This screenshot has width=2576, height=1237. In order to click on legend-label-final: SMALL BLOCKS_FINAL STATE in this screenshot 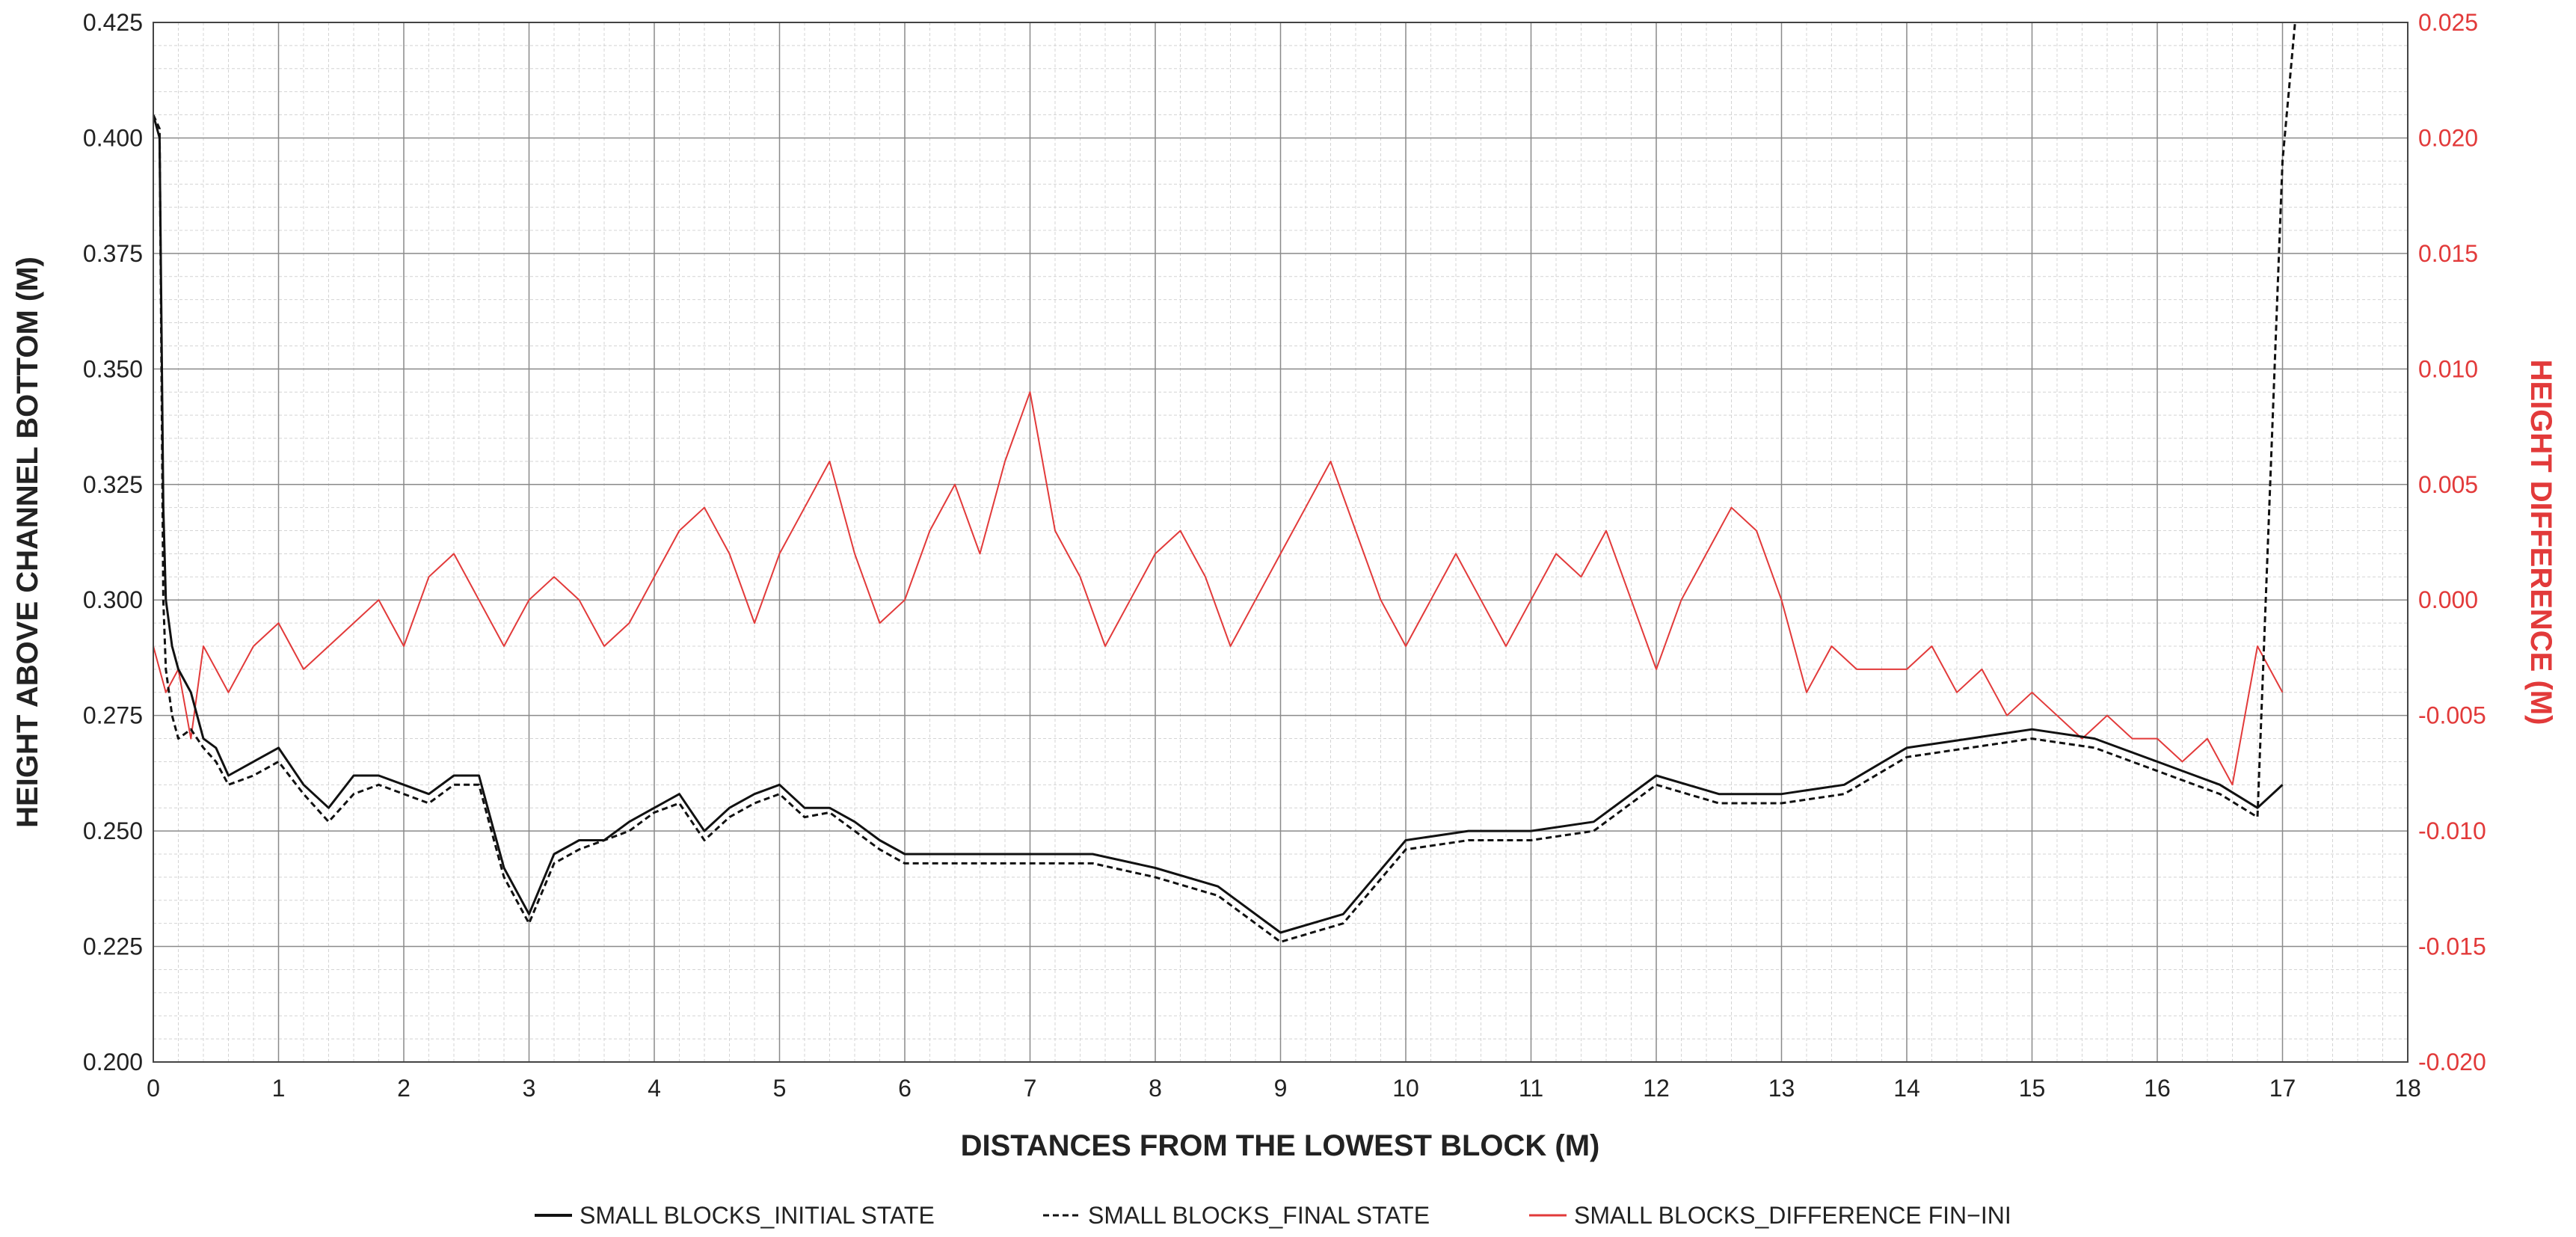, I will do `click(1259, 1215)`.